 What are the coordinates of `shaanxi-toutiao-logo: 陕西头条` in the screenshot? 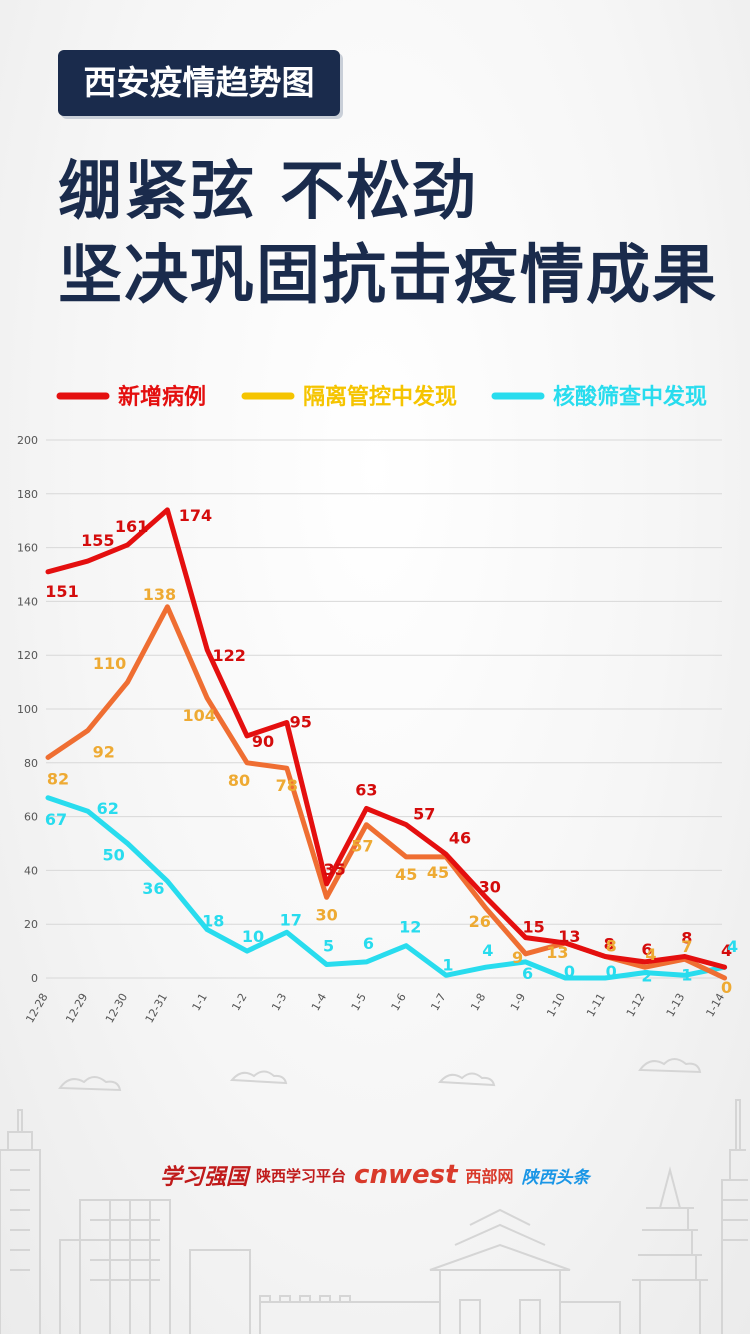 It's located at (555, 1177).